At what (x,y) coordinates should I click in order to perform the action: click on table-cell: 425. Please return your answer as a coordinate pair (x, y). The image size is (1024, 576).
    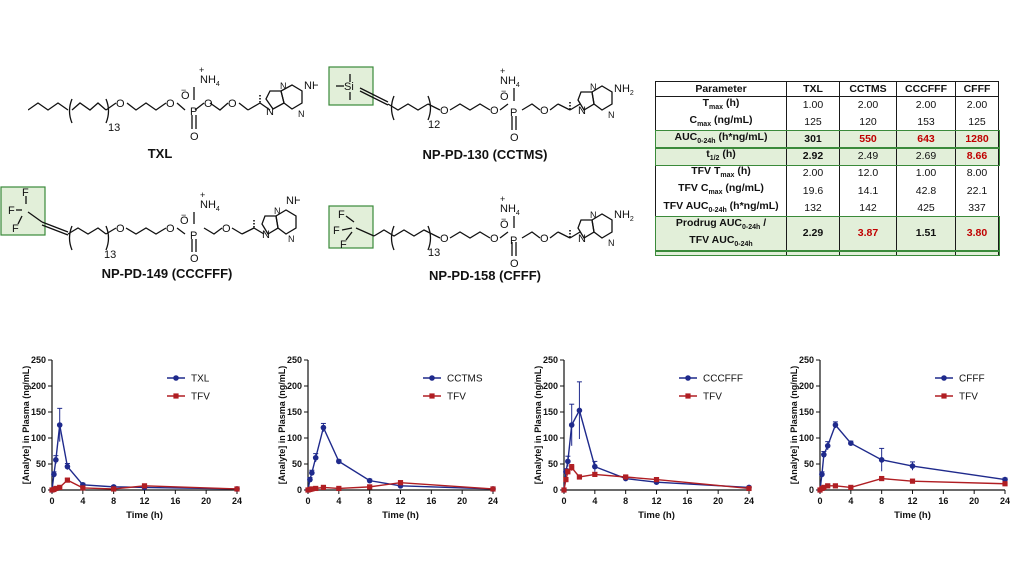
    Looking at the image, I should click on (926, 208).